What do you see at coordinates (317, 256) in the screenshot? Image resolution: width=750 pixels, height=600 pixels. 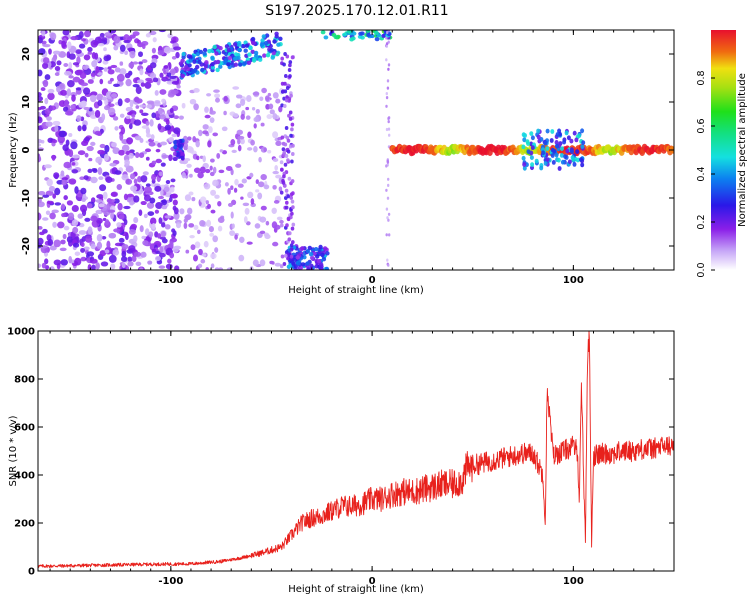 I see `spectro-lower-band-cell` at bounding box center [317, 256].